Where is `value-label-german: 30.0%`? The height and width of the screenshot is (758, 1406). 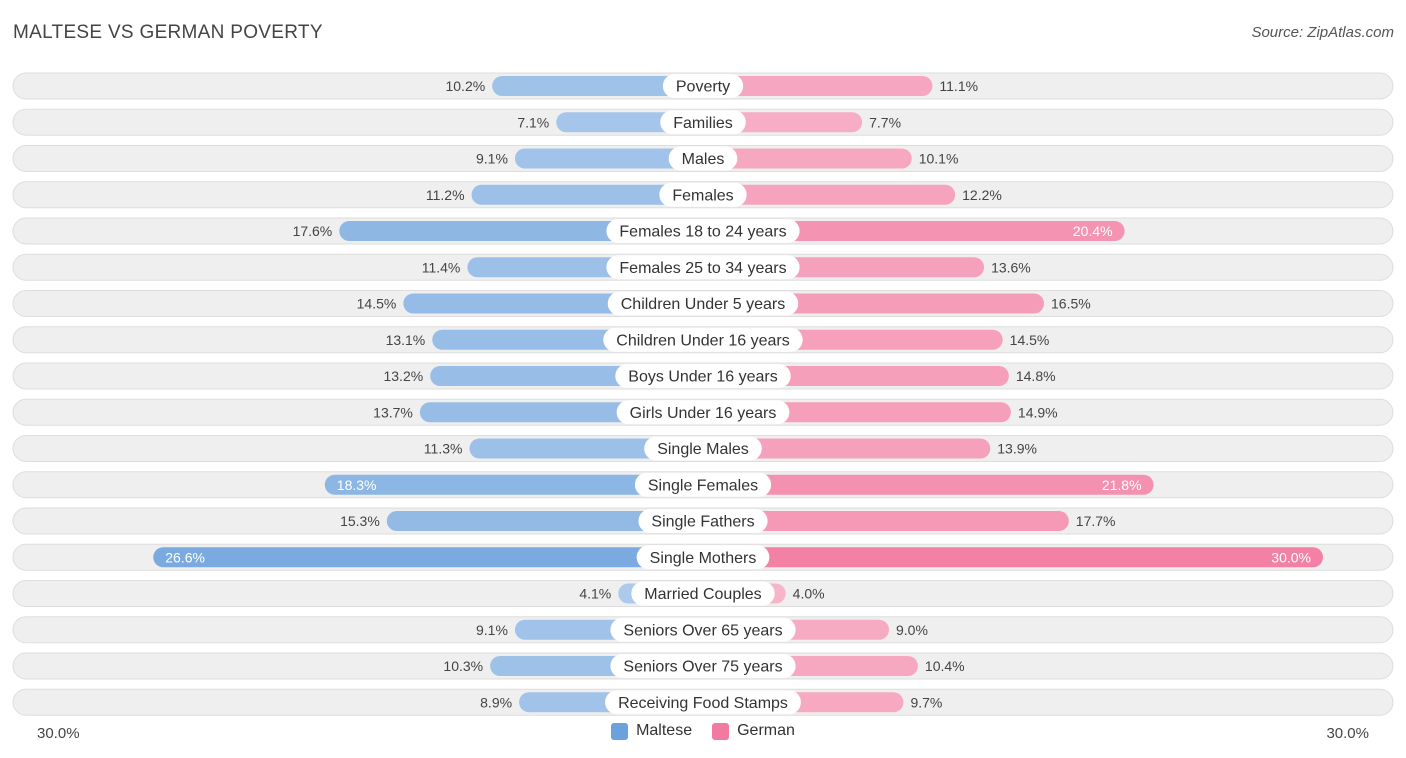
value-label-german: 30.0% is located at coordinates (1291, 557).